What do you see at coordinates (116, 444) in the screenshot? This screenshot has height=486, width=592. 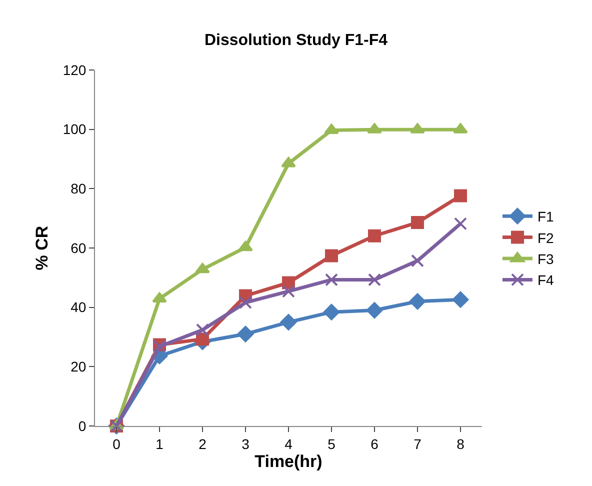 I see `x-tick-label: 0` at bounding box center [116, 444].